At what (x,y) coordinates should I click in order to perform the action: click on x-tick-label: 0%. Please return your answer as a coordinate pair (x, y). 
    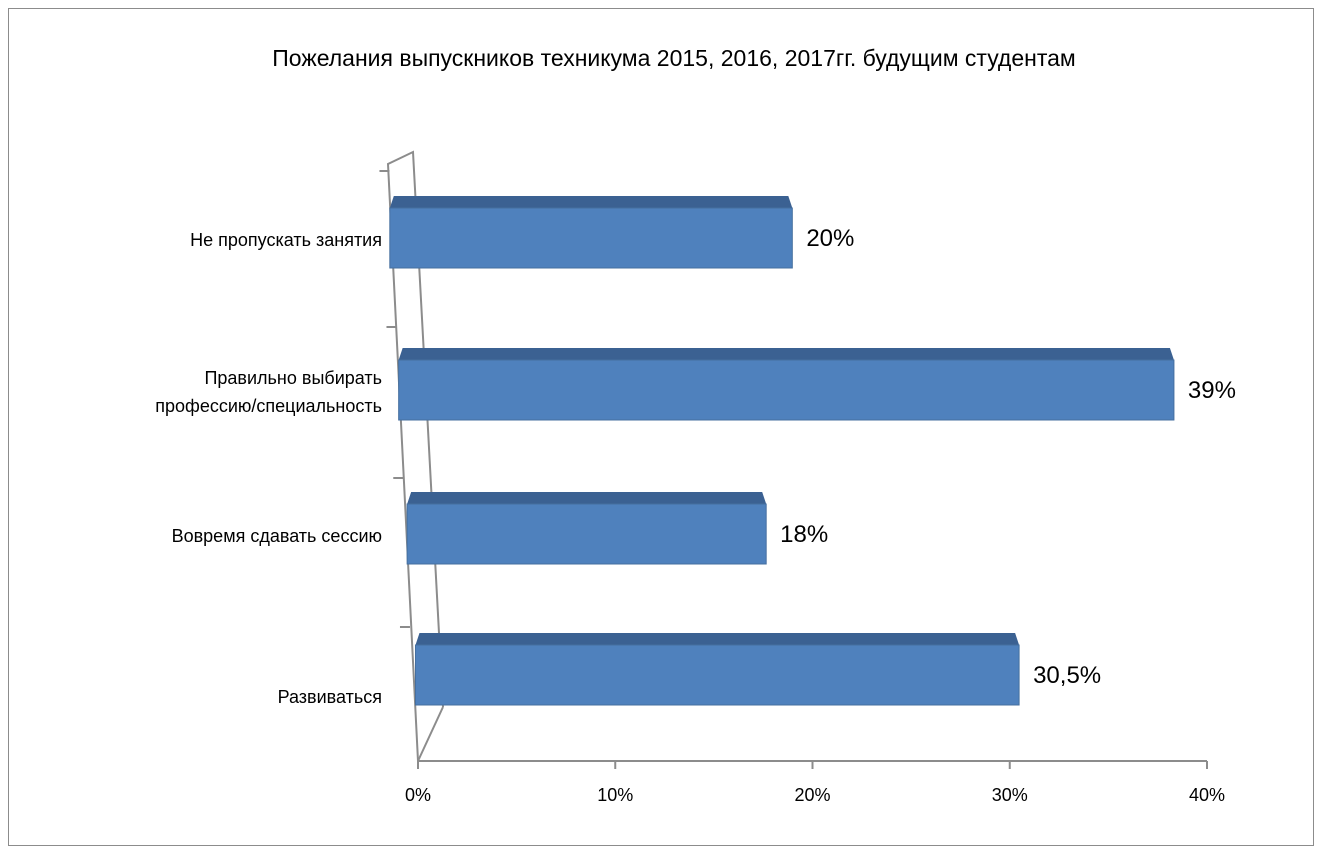
    Looking at the image, I should click on (418, 795).